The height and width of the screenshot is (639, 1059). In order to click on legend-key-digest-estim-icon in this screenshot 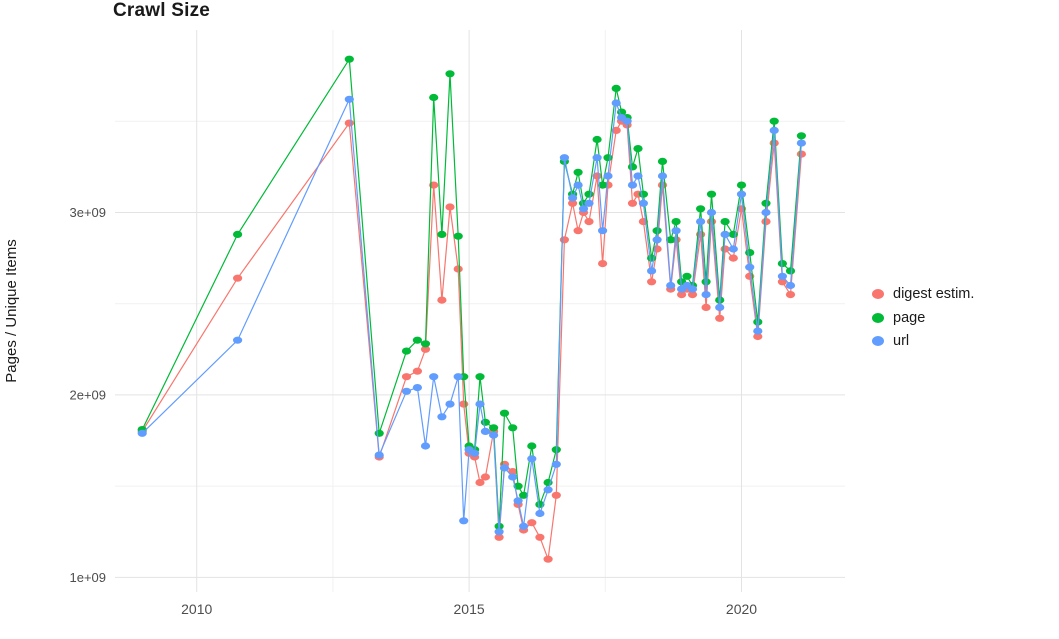, I will do `click(878, 294)`.